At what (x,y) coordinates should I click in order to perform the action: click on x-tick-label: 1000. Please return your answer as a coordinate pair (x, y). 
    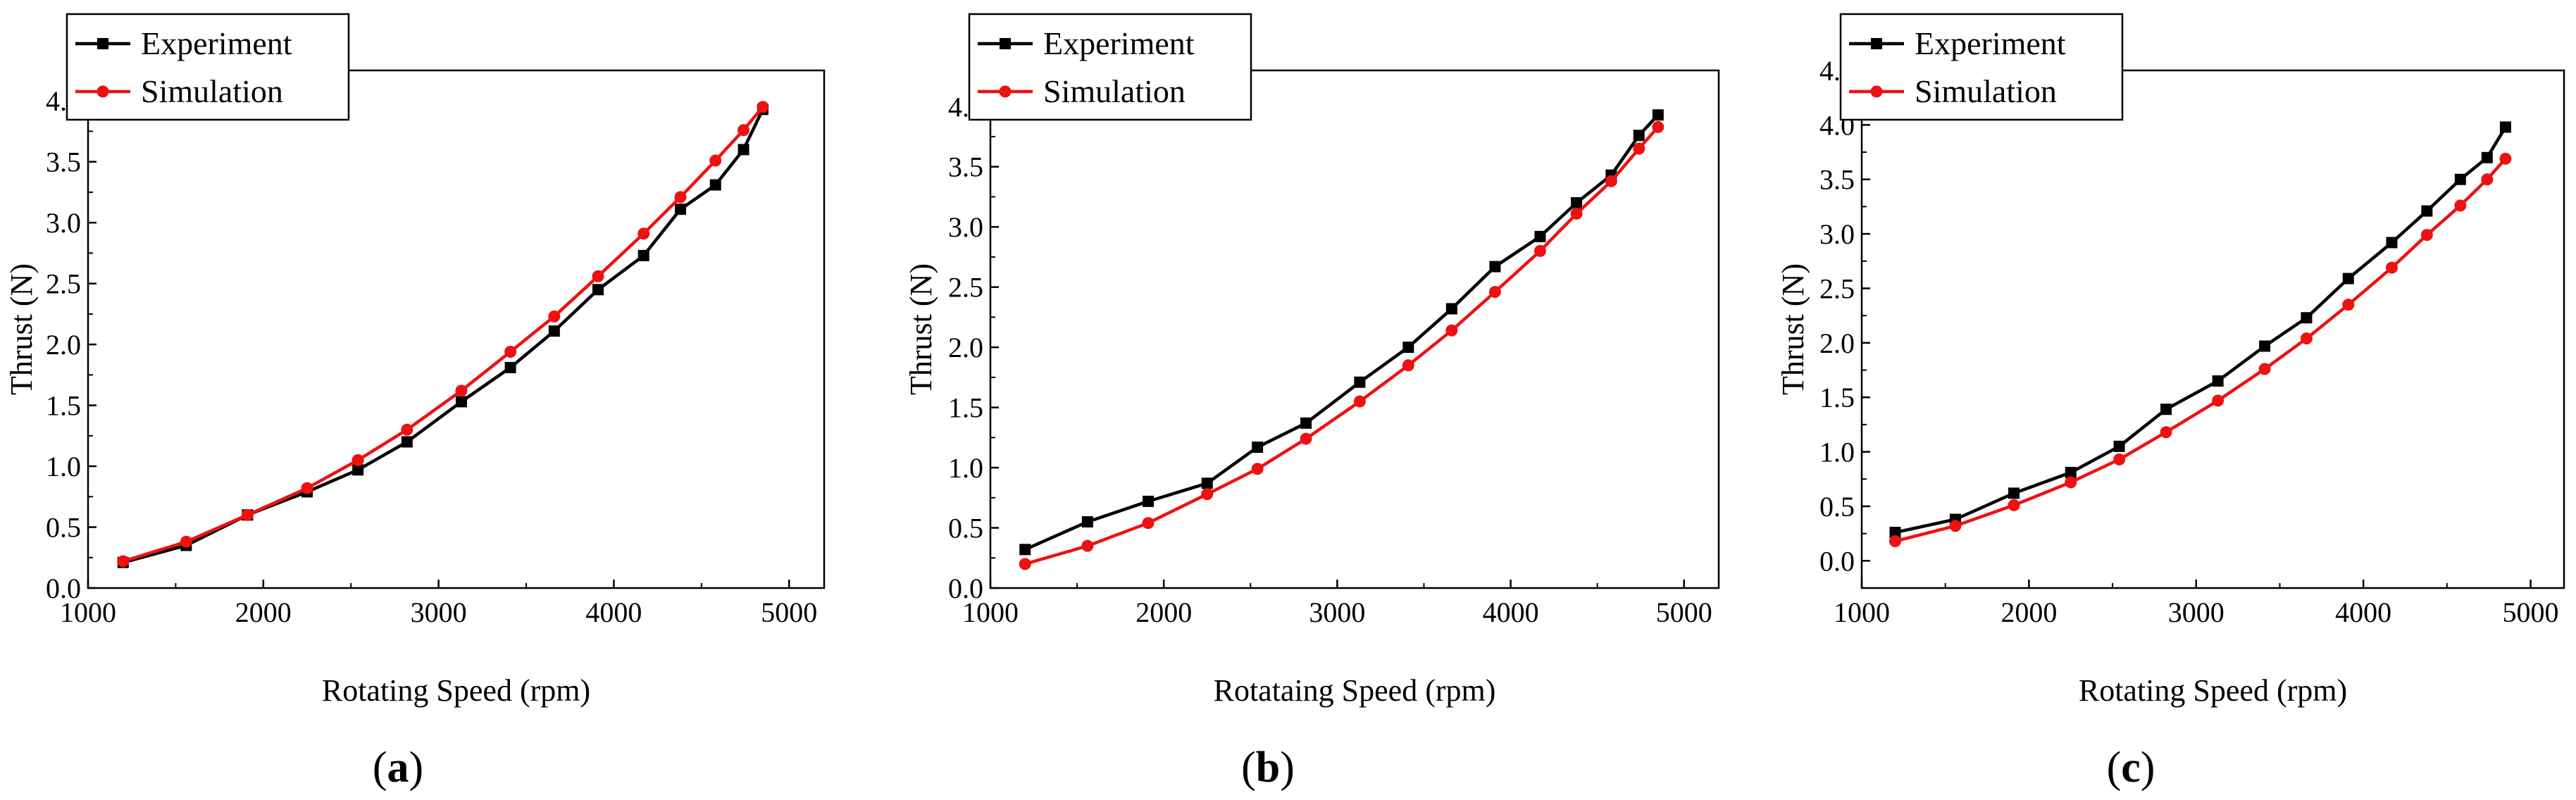
    Looking at the image, I should click on (88, 612).